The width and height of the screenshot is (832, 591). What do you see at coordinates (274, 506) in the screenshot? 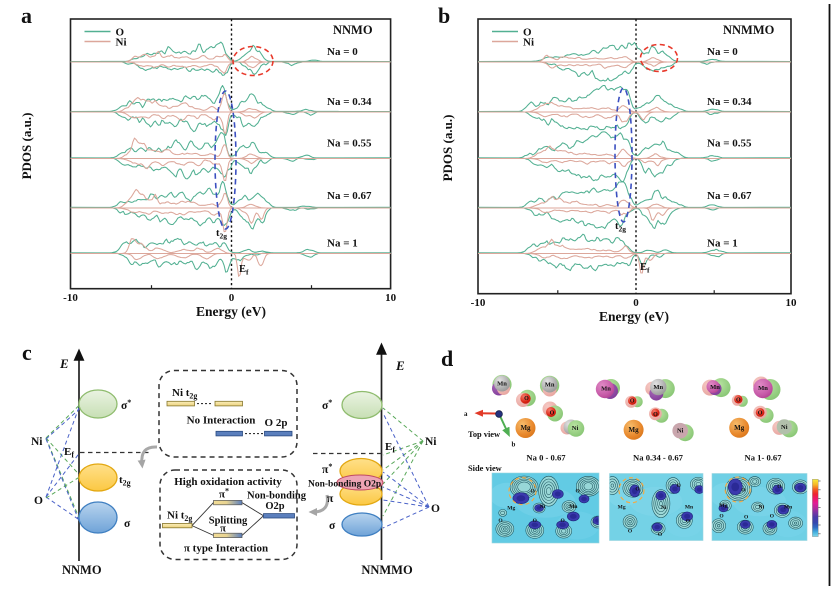
I see `svg-text: O2p` at bounding box center [274, 506].